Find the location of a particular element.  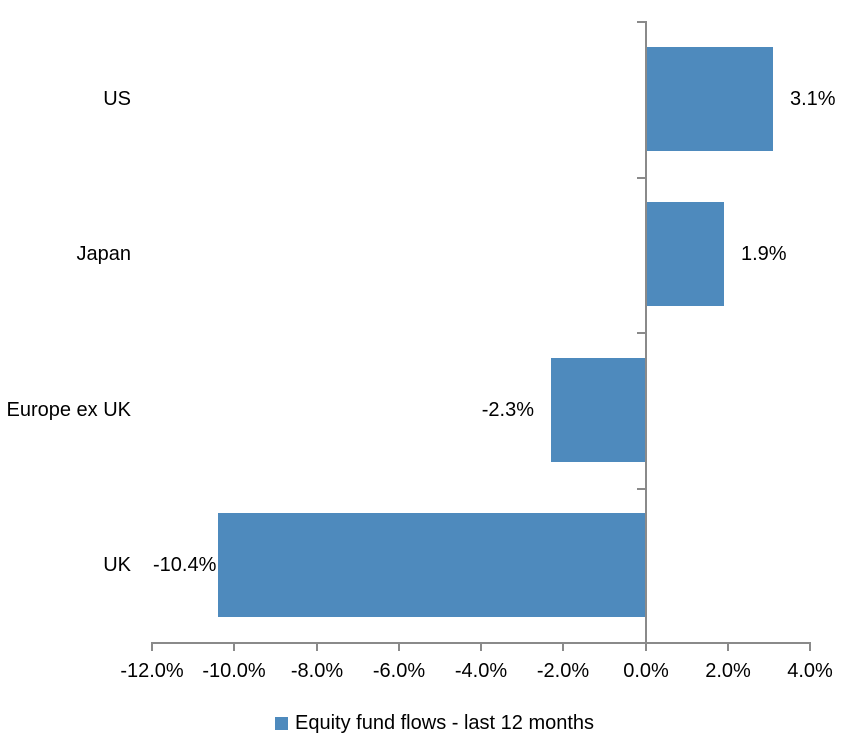

x-tick-label: -8.0% is located at coordinates (317, 671).